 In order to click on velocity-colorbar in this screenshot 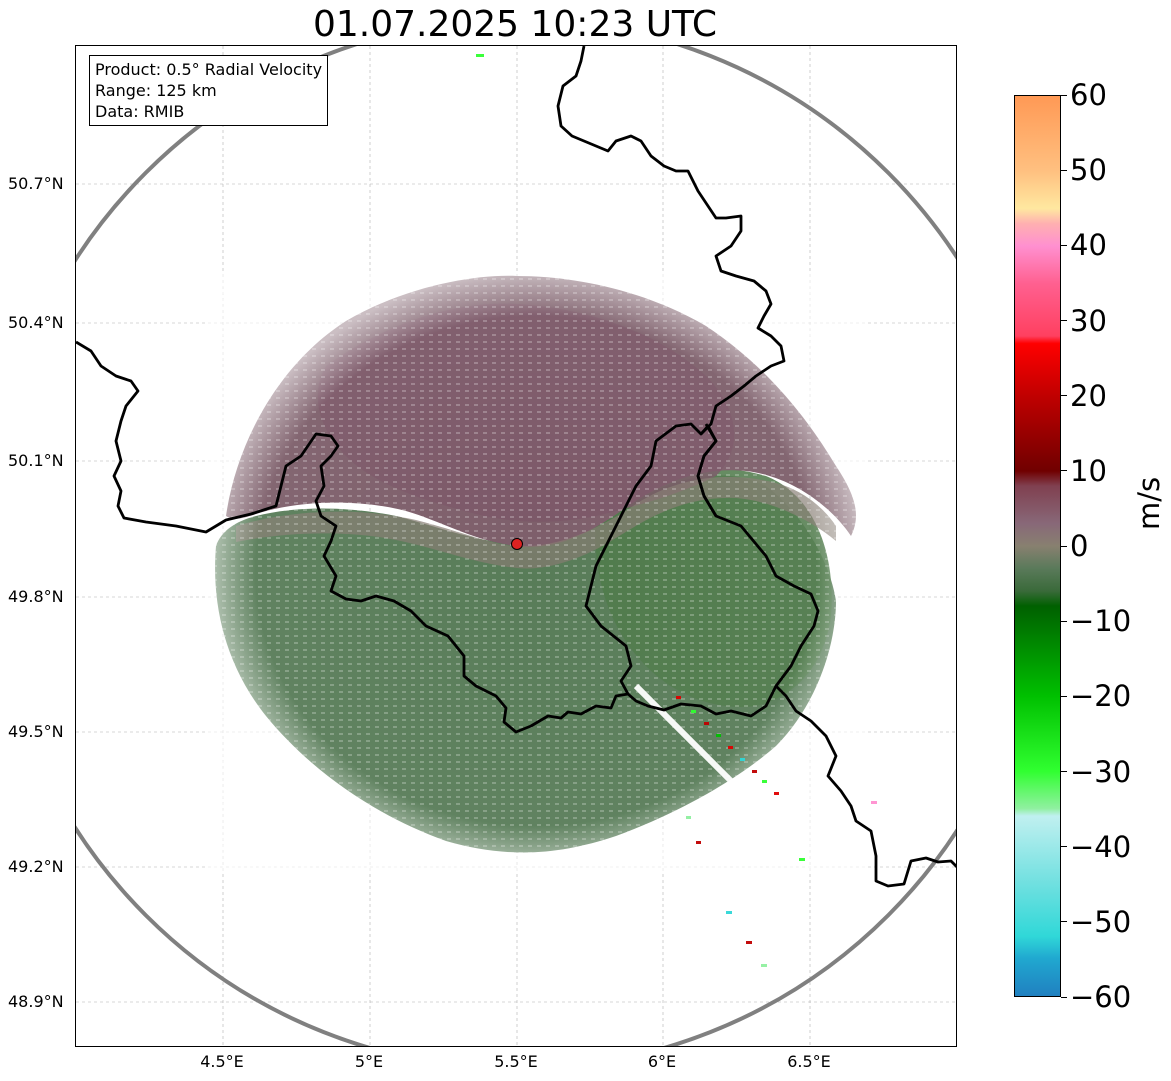, I will do `click(1037, 546)`.